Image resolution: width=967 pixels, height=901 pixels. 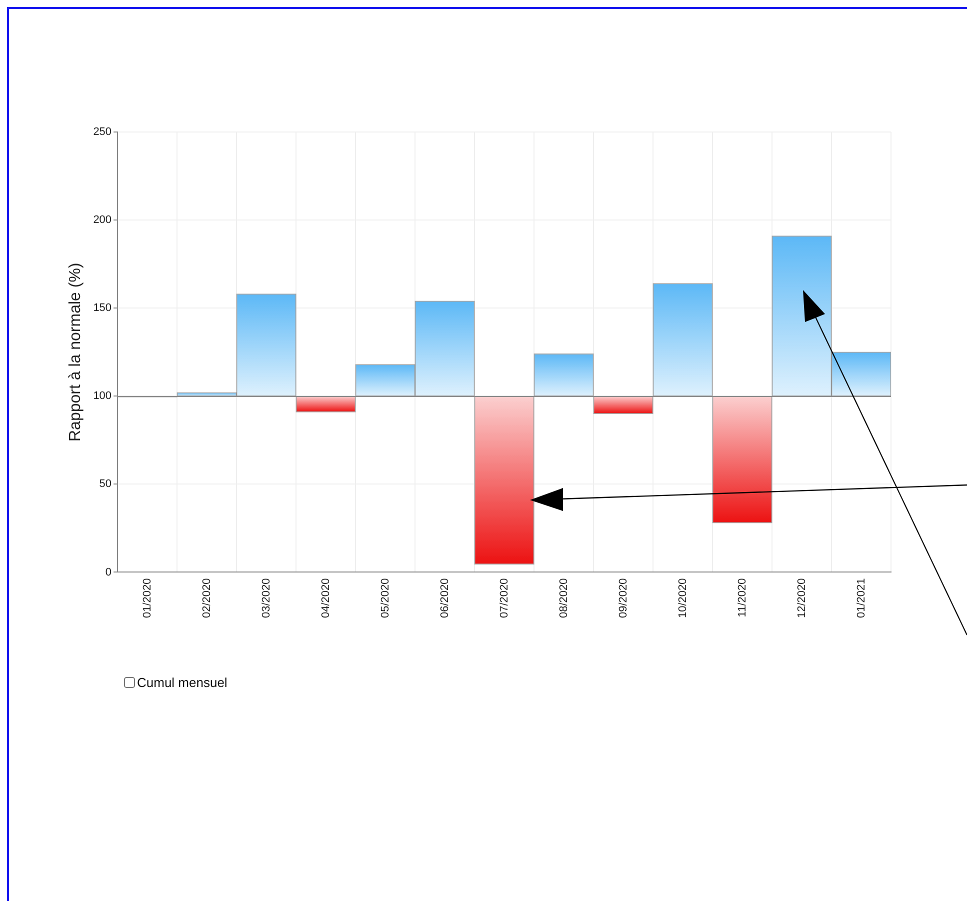 What do you see at coordinates (802, 598) in the screenshot?
I see `x-tick-label: 12/2020` at bounding box center [802, 598].